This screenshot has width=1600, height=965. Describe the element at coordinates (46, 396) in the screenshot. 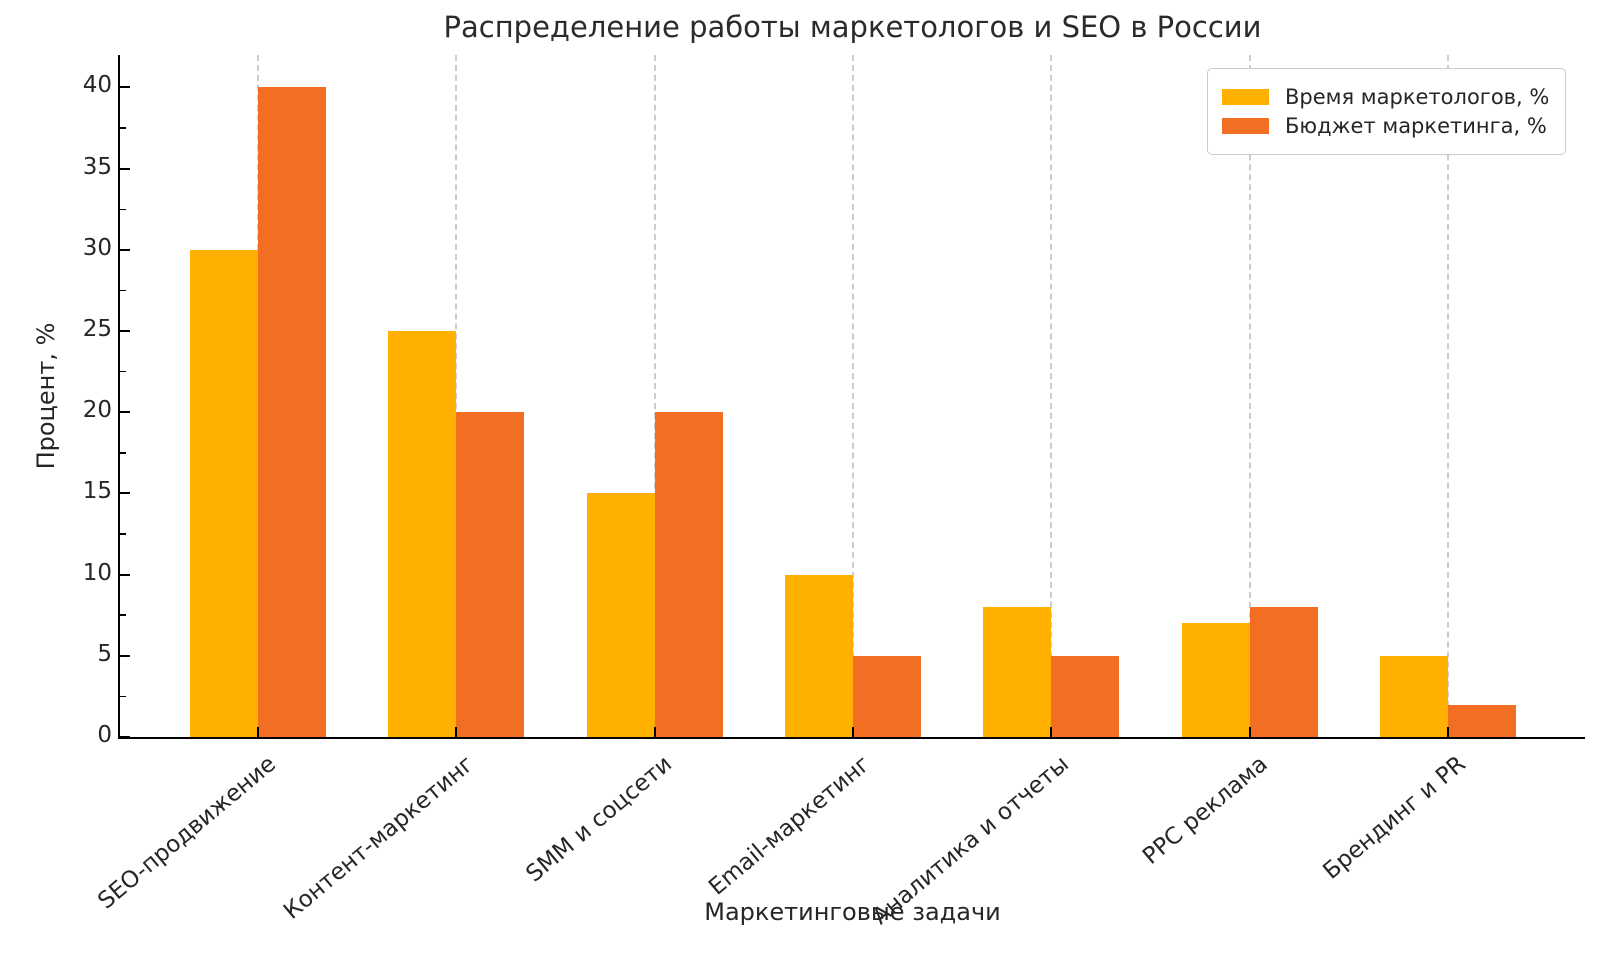

I see `y-axis-label: Процент, %` at that location.